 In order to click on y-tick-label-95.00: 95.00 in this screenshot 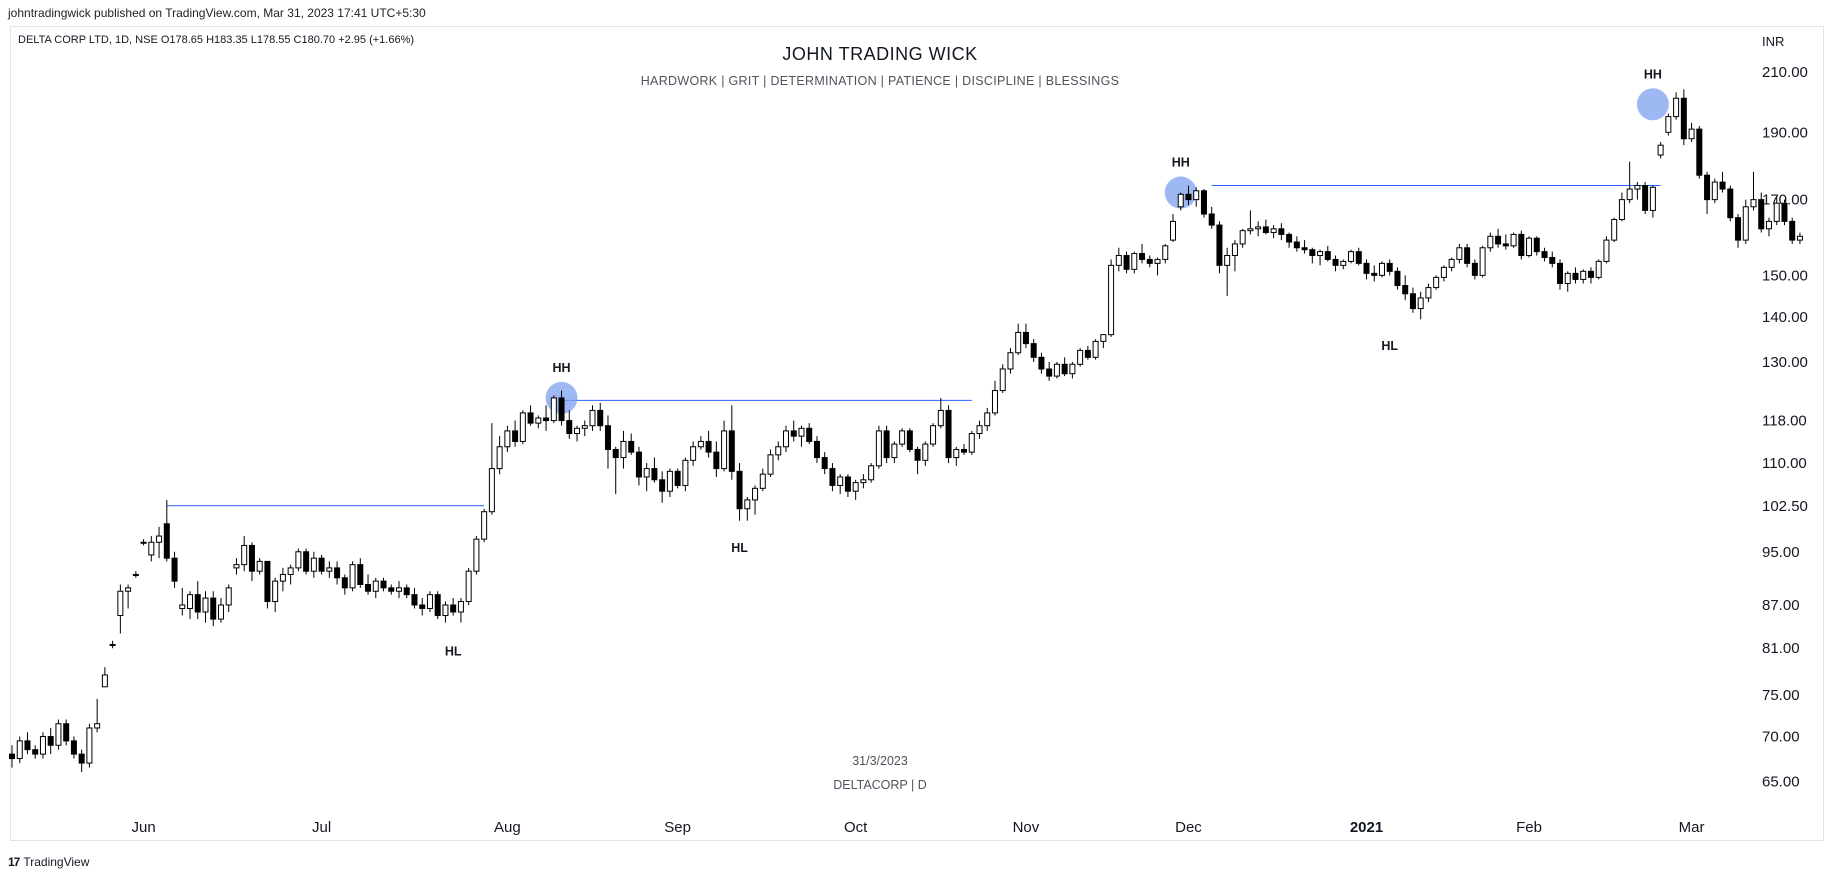, I will do `click(1781, 552)`.